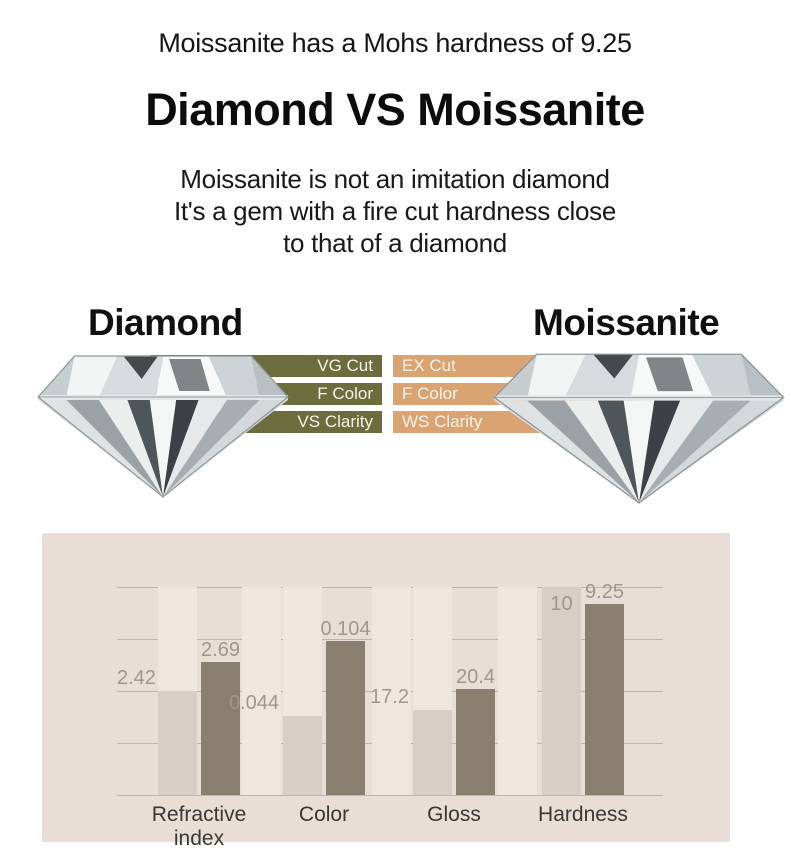 This screenshot has width=790, height=864. Describe the element at coordinates (475, 677) in the screenshot. I see `value-label: 20.4` at that location.